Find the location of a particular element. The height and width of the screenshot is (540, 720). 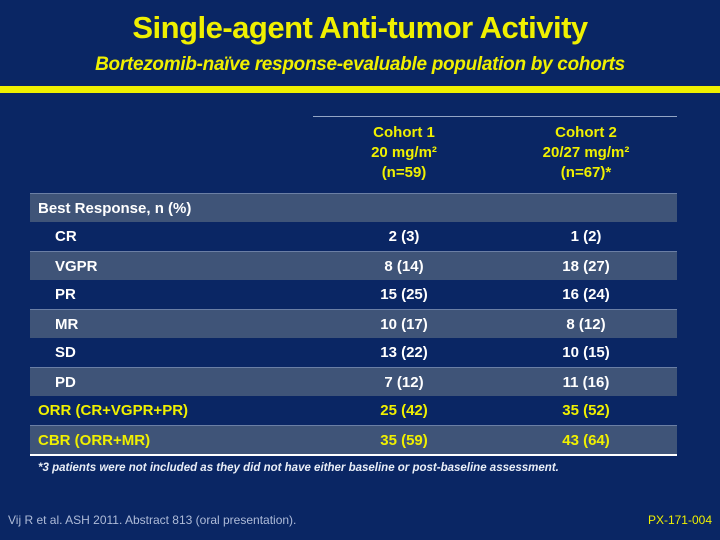

section-header-row: Best Response, n (%) is located at coordinates (353, 207).